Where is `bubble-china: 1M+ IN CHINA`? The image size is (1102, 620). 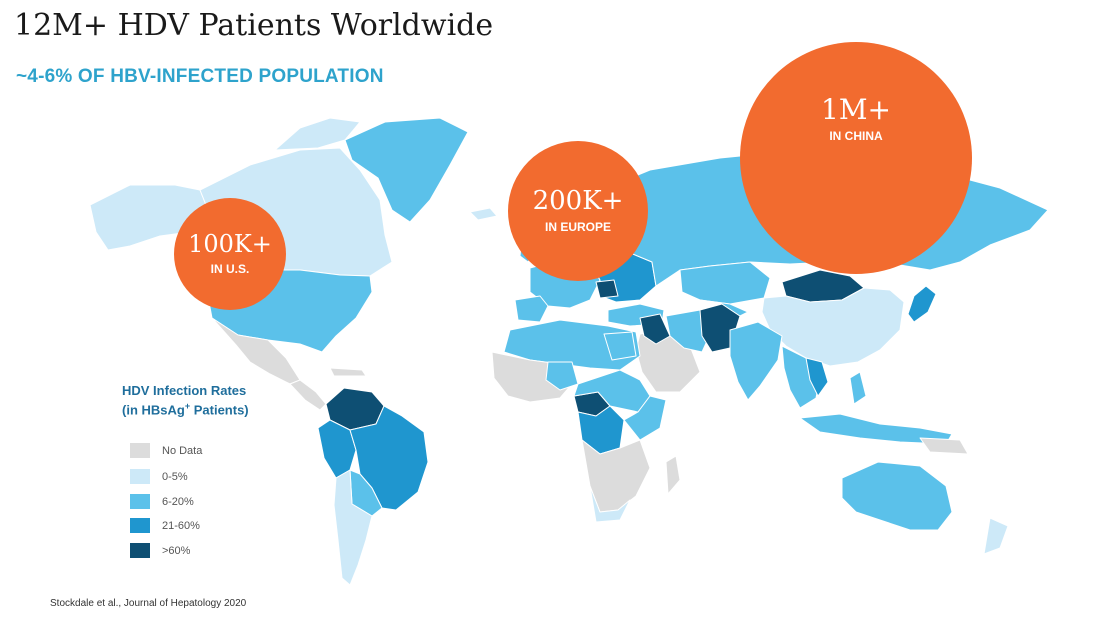
bubble-china: 1M+ IN CHINA is located at coordinates (856, 158).